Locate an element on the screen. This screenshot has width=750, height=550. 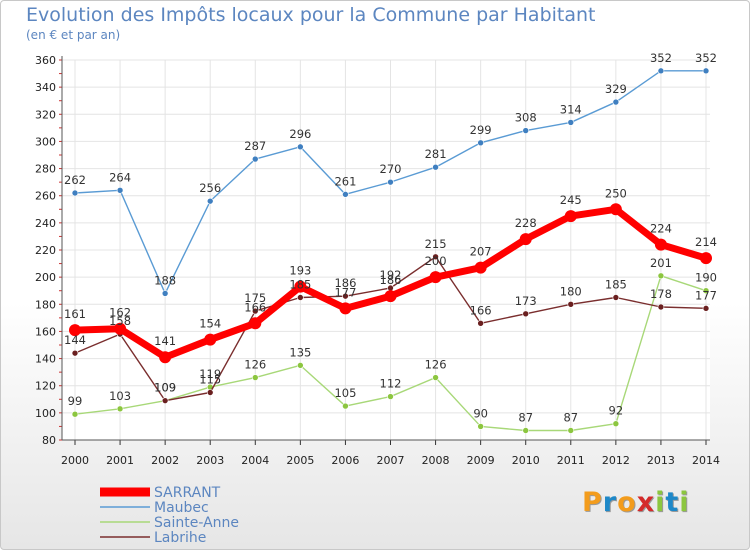
logo-letter: i is located at coordinates (684, 502).